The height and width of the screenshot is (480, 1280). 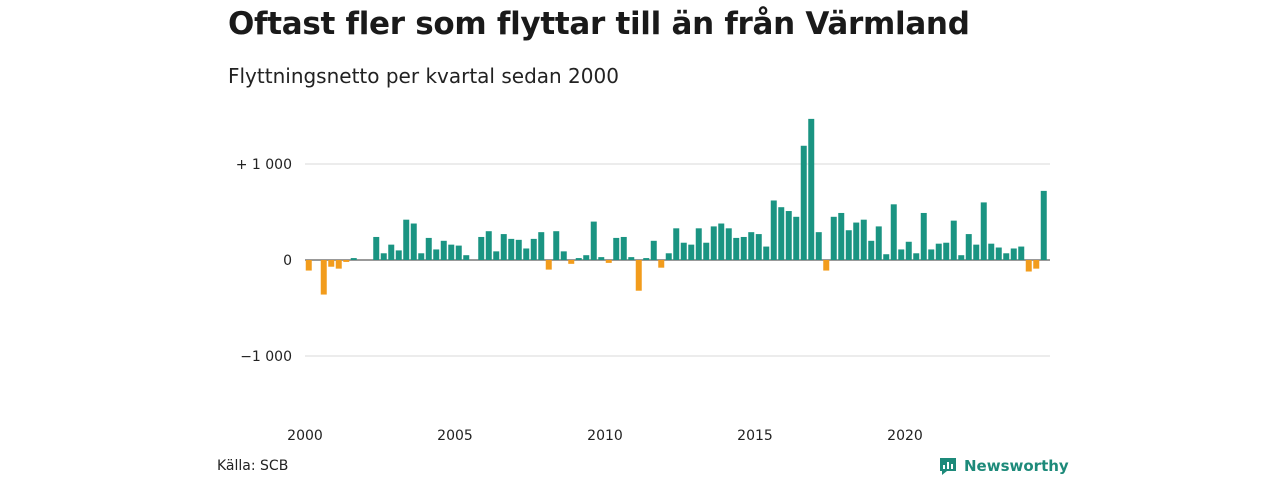 I want to click on source-note: Källa: SCB, so click(x=253, y=466).